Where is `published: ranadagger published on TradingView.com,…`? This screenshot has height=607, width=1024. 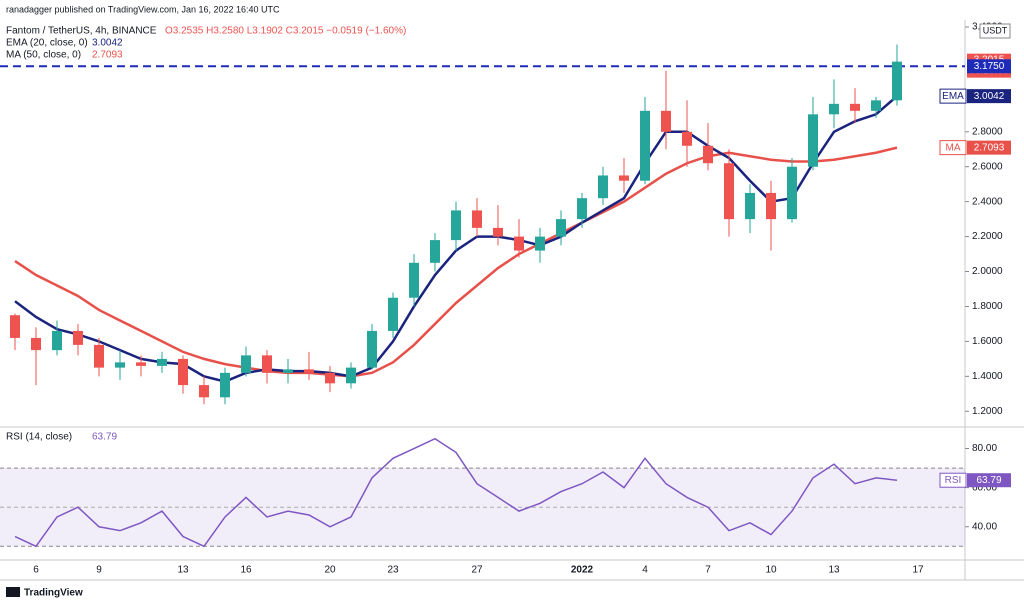
published: ranadagger published on TradingView.com,… is located at coordinates (143, 9).